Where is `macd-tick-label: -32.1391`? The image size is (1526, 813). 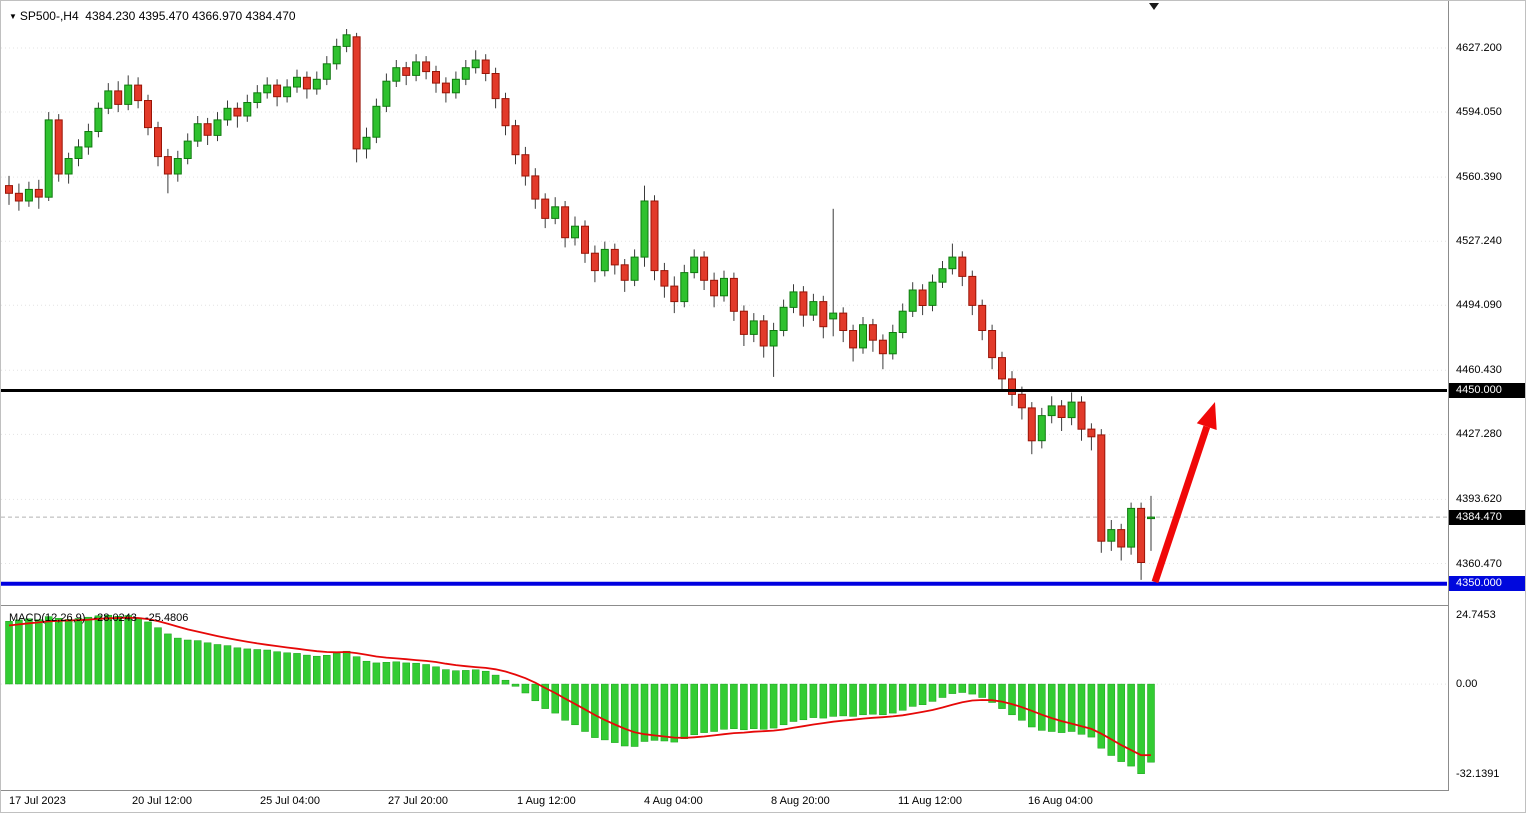
macd-tick-label: -32.1391 is located at coordinates (1478, 774).